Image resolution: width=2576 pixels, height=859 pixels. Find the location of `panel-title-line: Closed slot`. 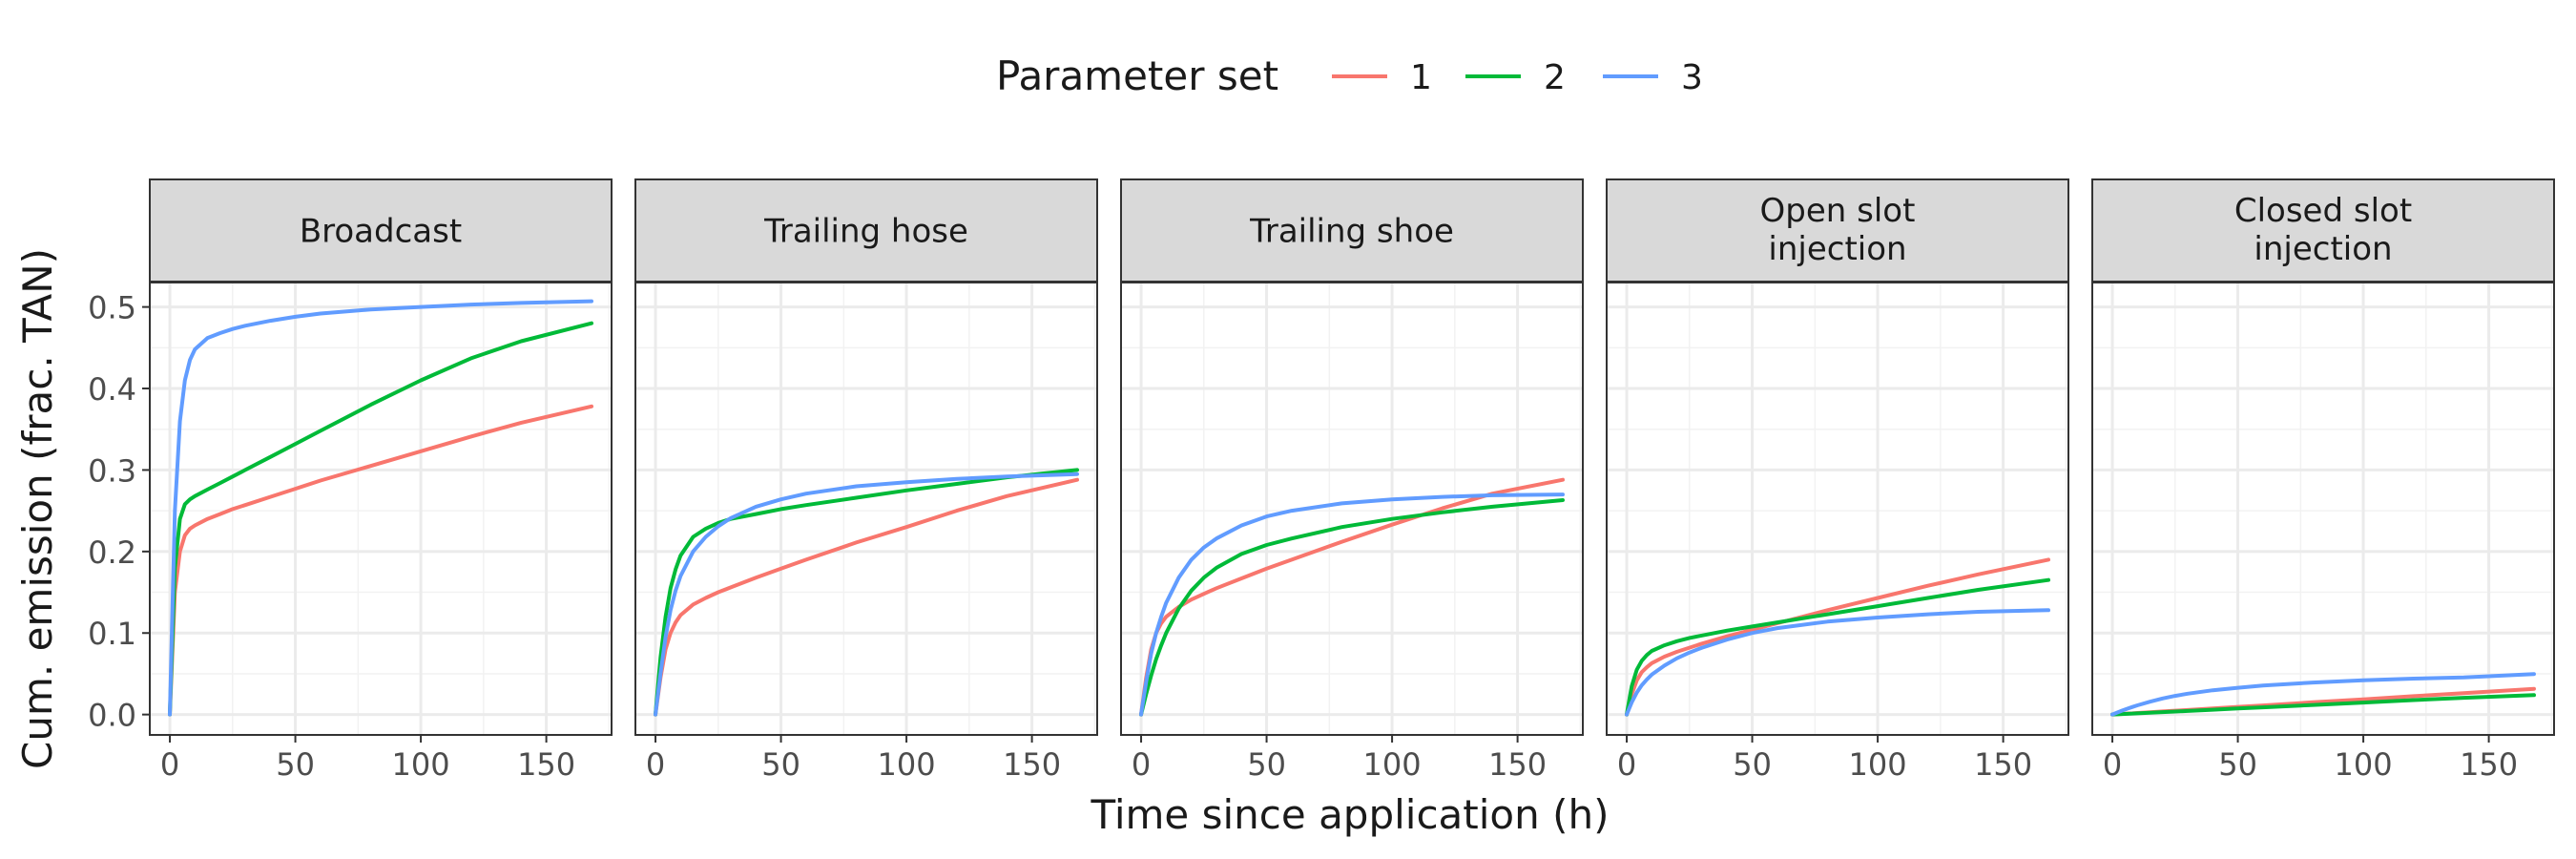

panel-title-line: Closed slot is located at coordinates (2323, 211).